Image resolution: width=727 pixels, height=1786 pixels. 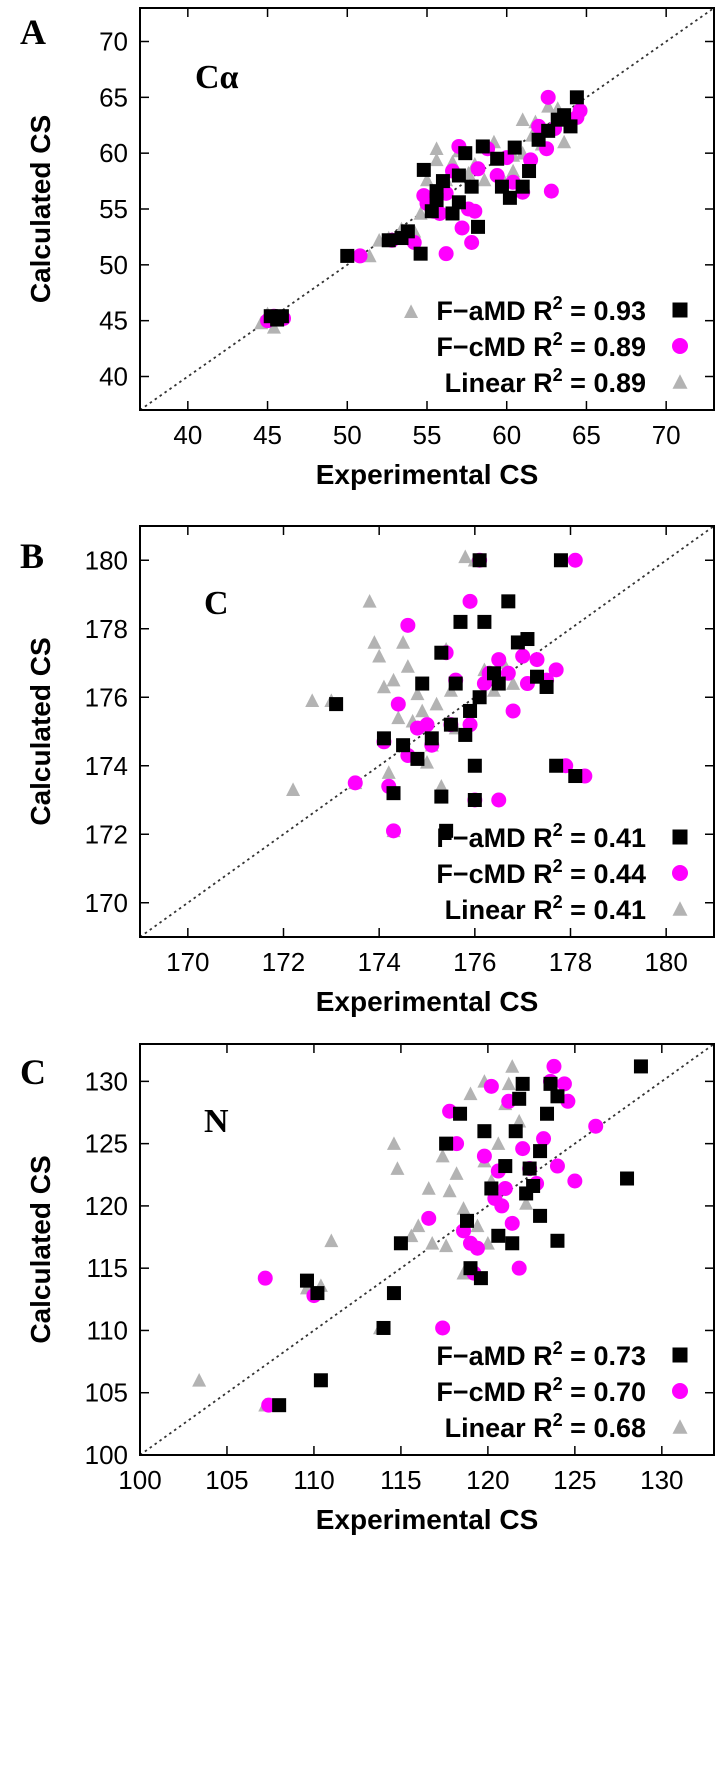 What do you see at coordinates (347, 435) in the screenshot?
I see `x-tick-label: 50` at bounding box center [347, 435].